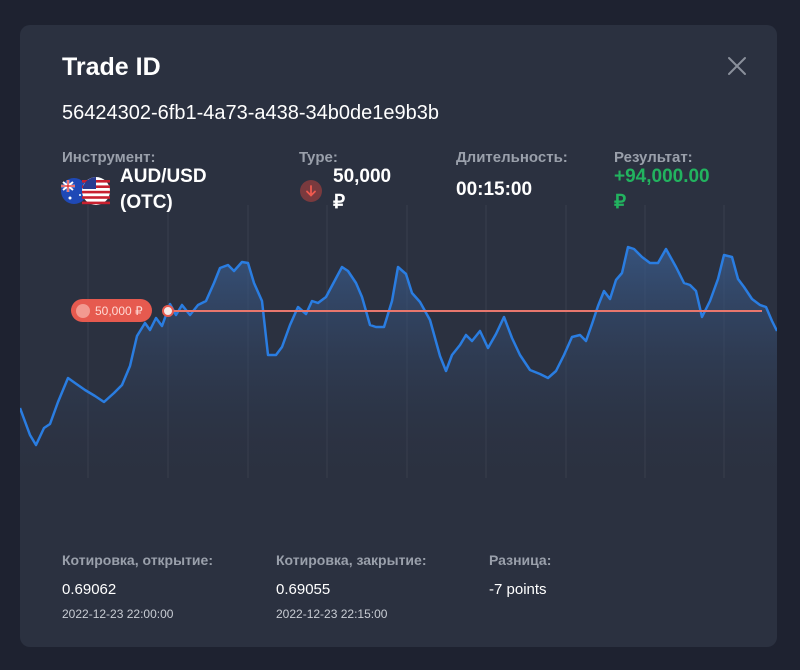 The height and width of the screenshot is (670, 800). I want to click on aud-usd-flags-icon, so click(85, 191).